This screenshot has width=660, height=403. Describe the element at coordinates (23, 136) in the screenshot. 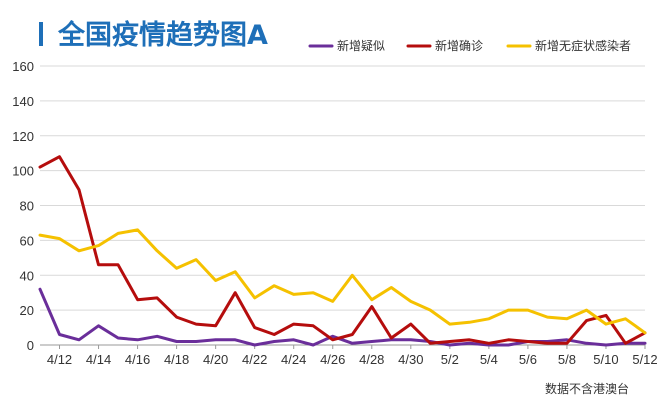

I see `y-tick-label: 120` at that location.